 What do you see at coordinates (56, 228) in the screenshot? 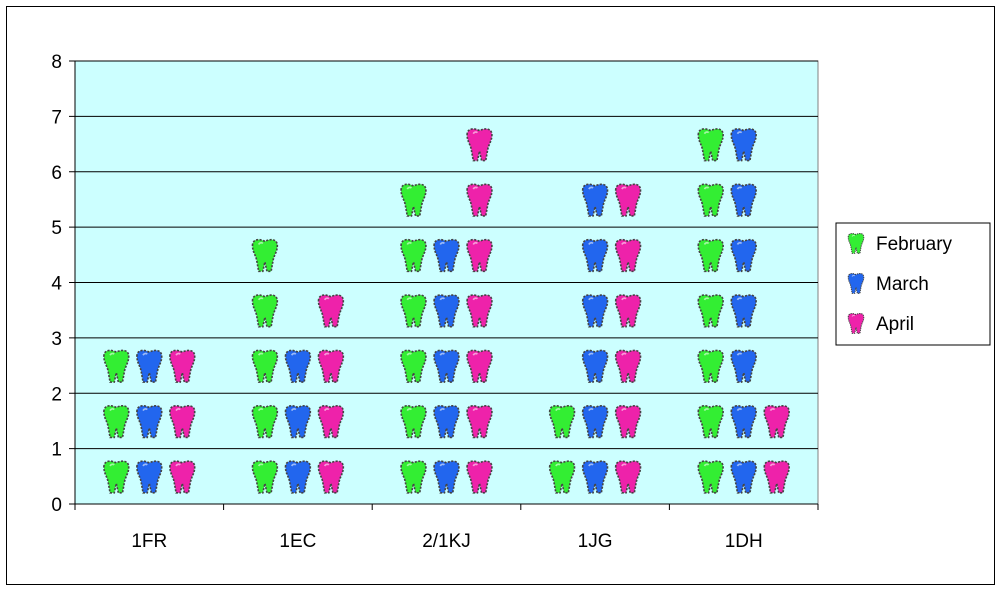
I see `y-tick-label: 5` at bounding box center [56, 228].